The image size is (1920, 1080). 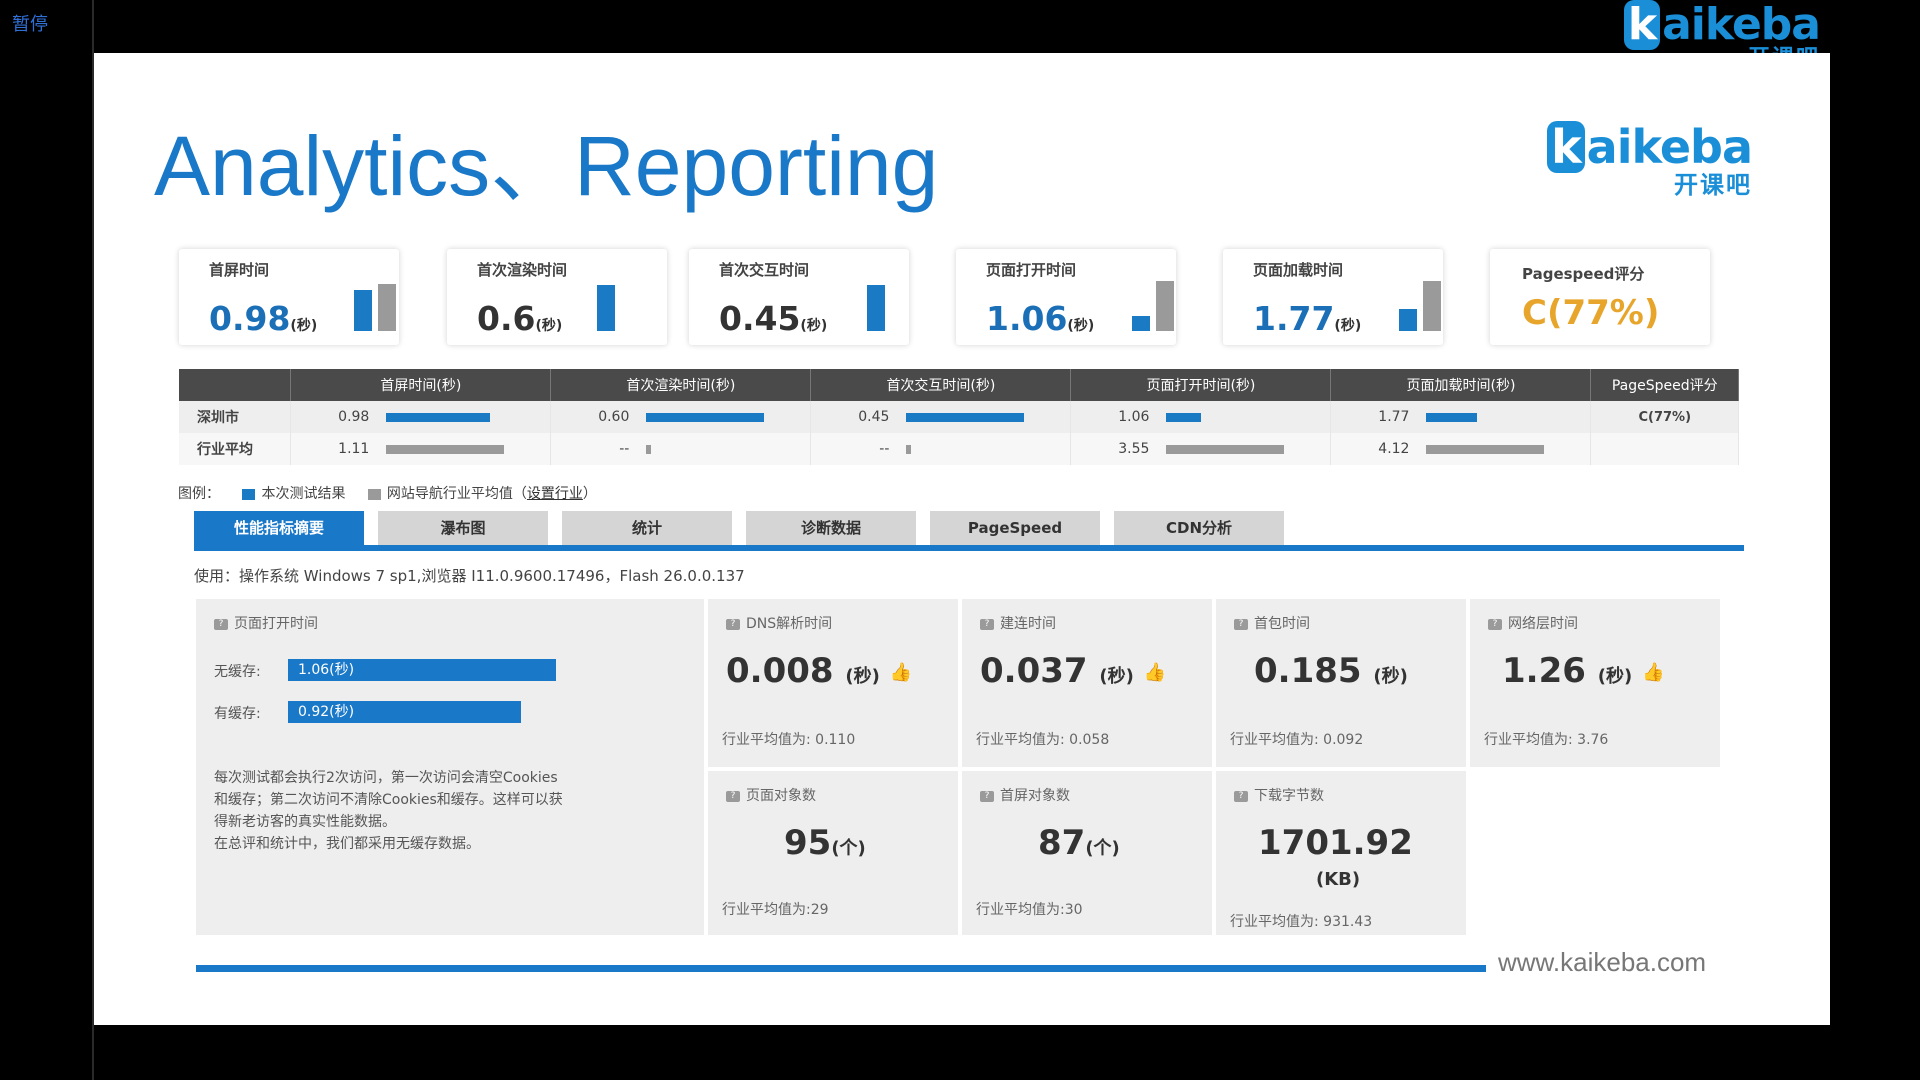 I want to click on legend-swatch-current, so click(x=249, y=494).